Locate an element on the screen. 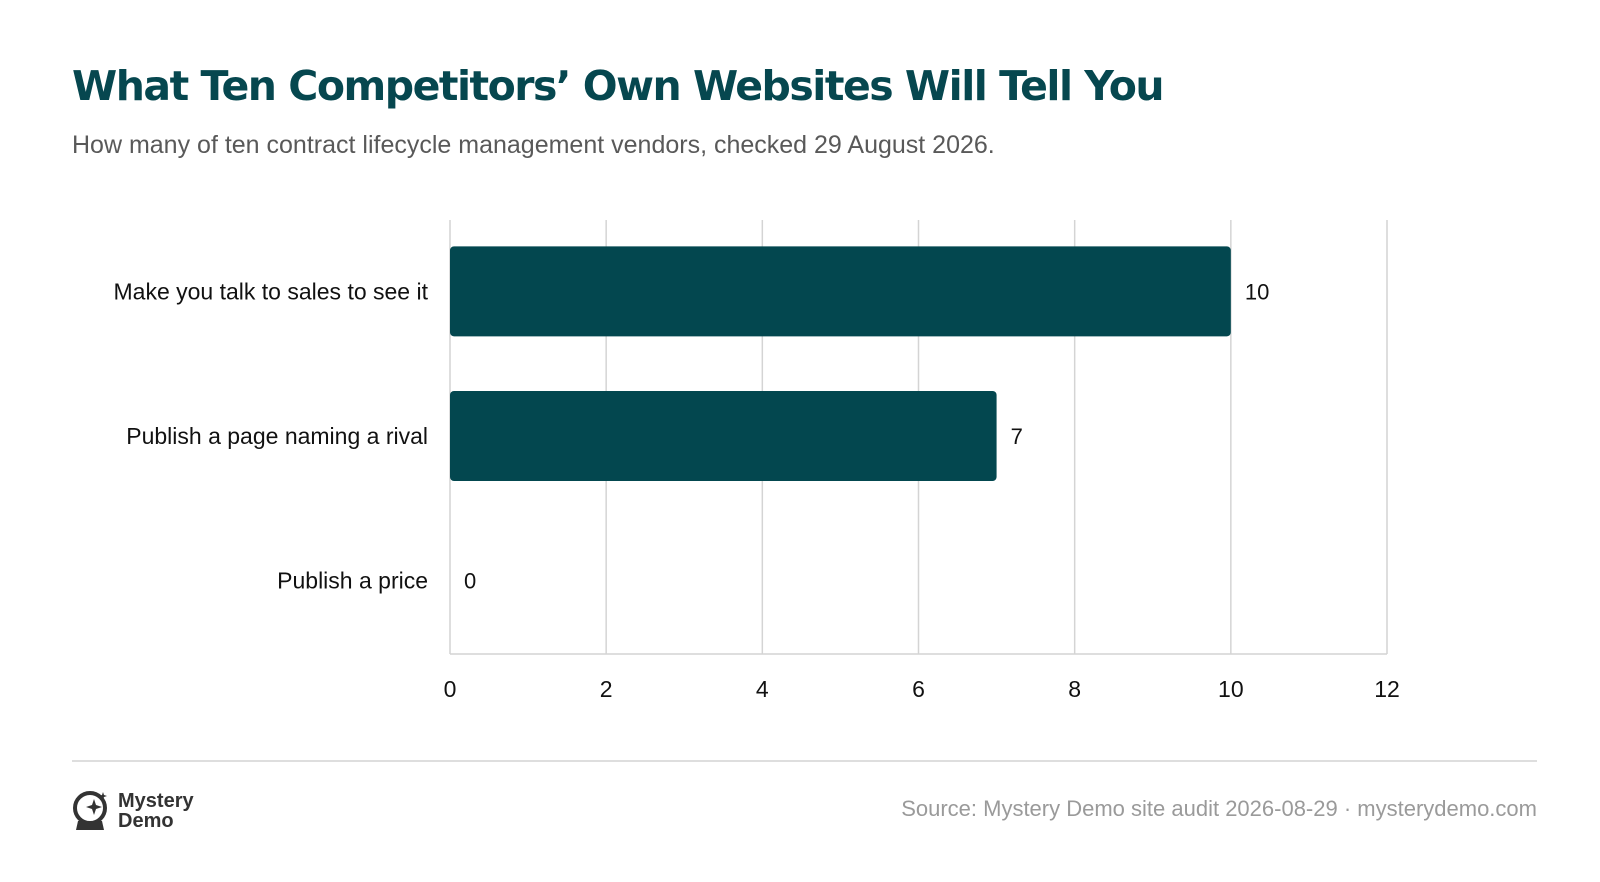  x-tick-label-5: 10 is located at coordinates (1231, 689).